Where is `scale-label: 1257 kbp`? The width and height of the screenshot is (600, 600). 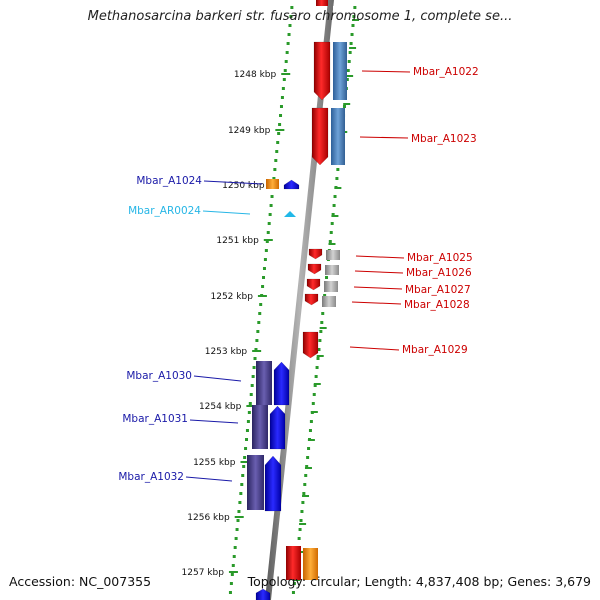 scale-label: 1257 kbp is located at coordinates (203, 573).